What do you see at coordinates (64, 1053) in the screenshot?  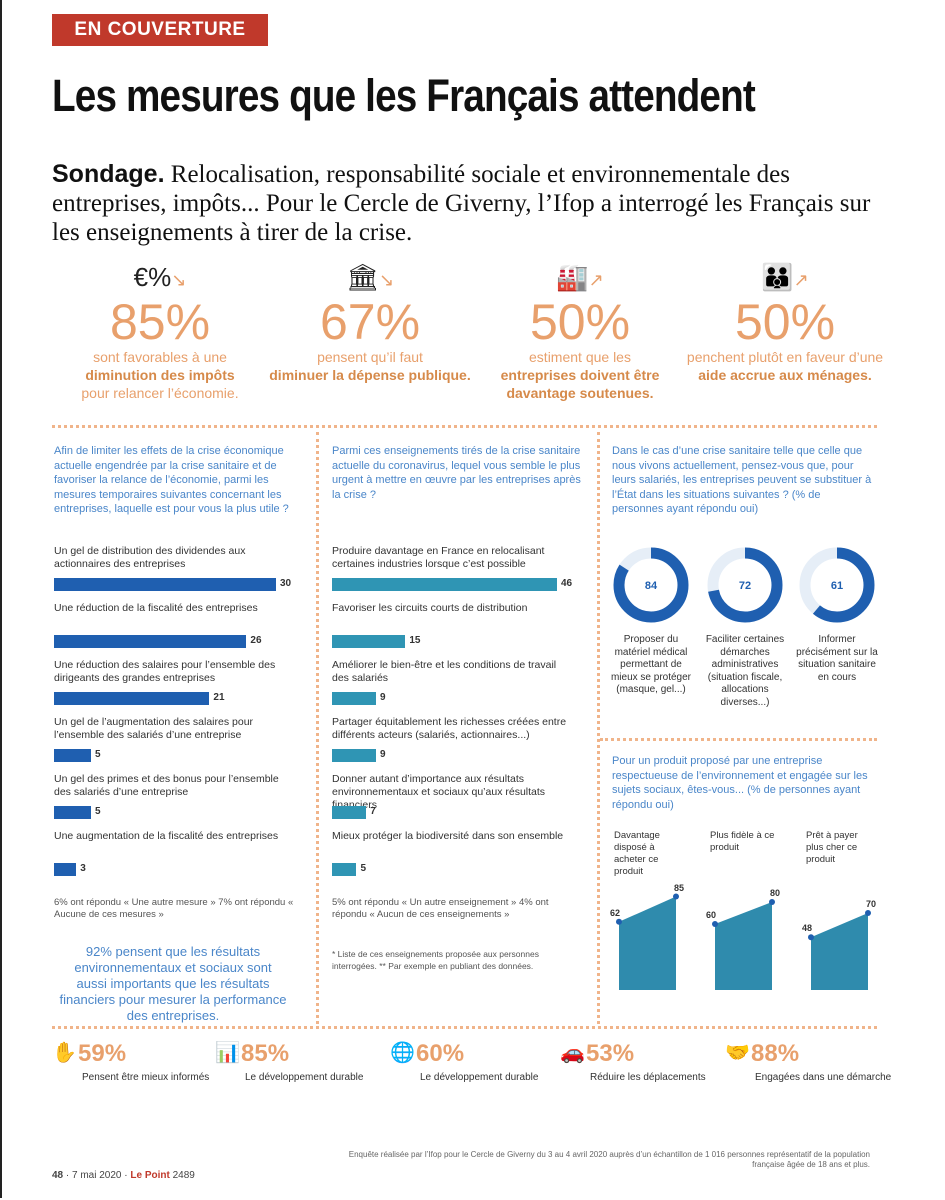 I see `hand-icon: ✋` at bounding box center [64, 1053].